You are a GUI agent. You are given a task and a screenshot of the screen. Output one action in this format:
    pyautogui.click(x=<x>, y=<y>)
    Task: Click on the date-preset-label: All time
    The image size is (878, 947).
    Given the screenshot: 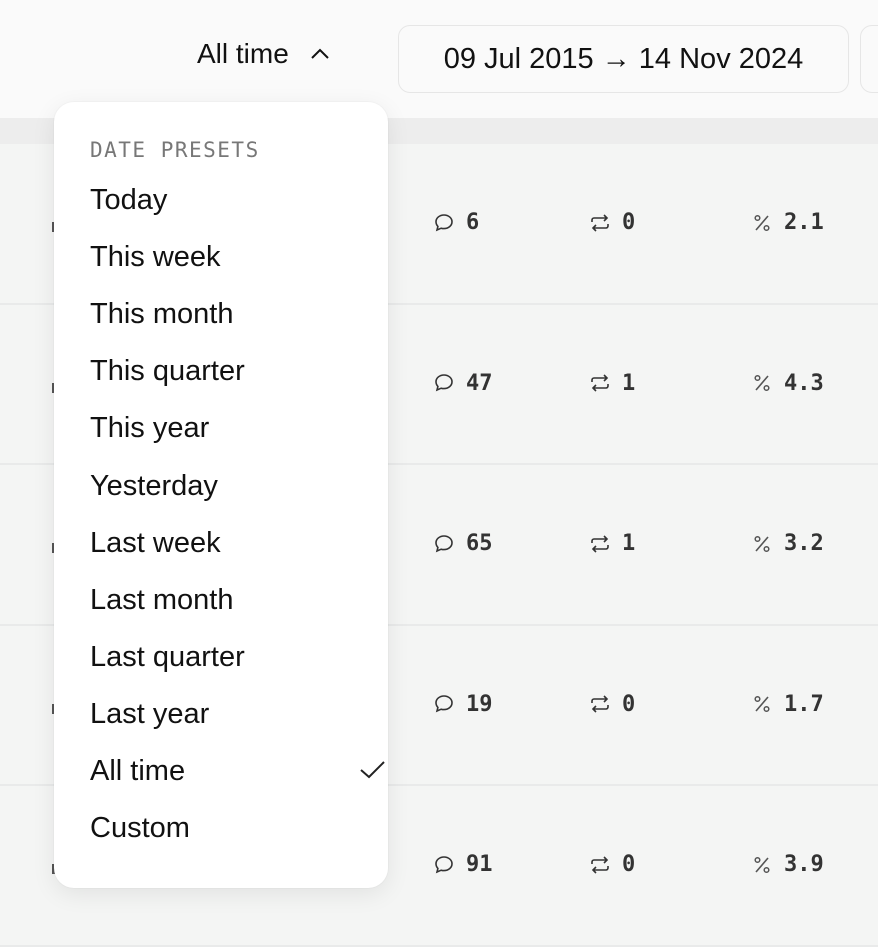 What is the action you would take?
    pyautogui.click(x=243, y=53)
    